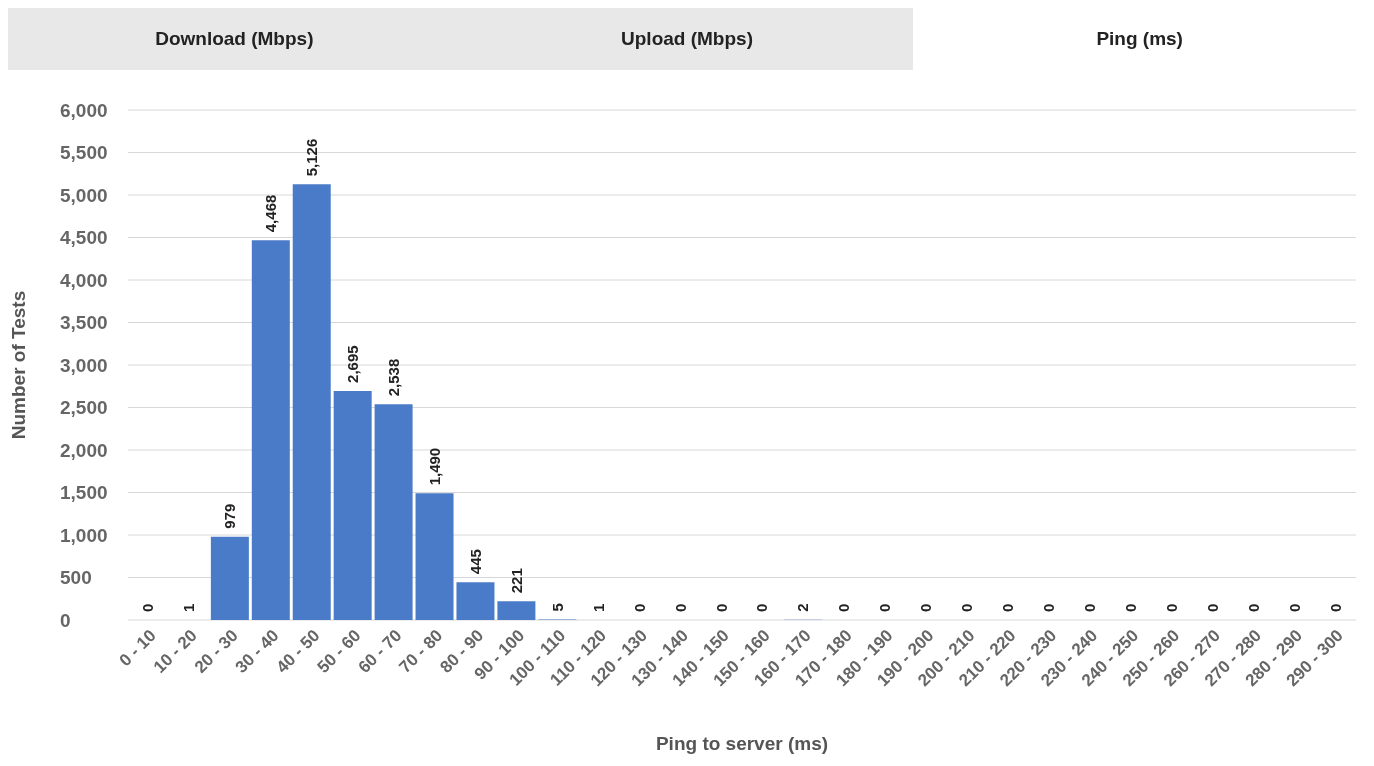 Image resolution: width=1374 pixels, height=766 pixels. Describe the element at coordinates (18, 365) in the screenshot. I see `y-axis-title: Number of Tests` at that location.